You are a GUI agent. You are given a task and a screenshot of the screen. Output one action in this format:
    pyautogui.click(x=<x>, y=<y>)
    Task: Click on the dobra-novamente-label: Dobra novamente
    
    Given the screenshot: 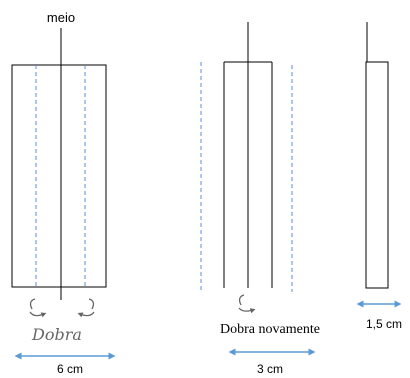 What is the action you would take?
    pyautogui.click(x=270, y=329)
    